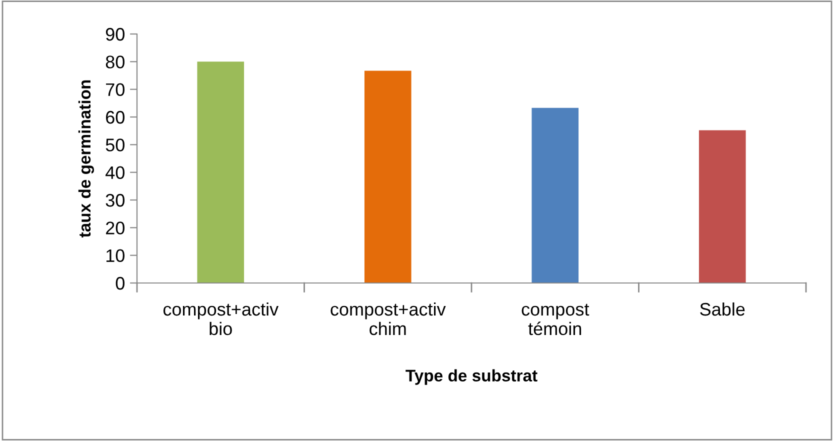  I want to click on y-tick-label: 20, so click(115, 228).